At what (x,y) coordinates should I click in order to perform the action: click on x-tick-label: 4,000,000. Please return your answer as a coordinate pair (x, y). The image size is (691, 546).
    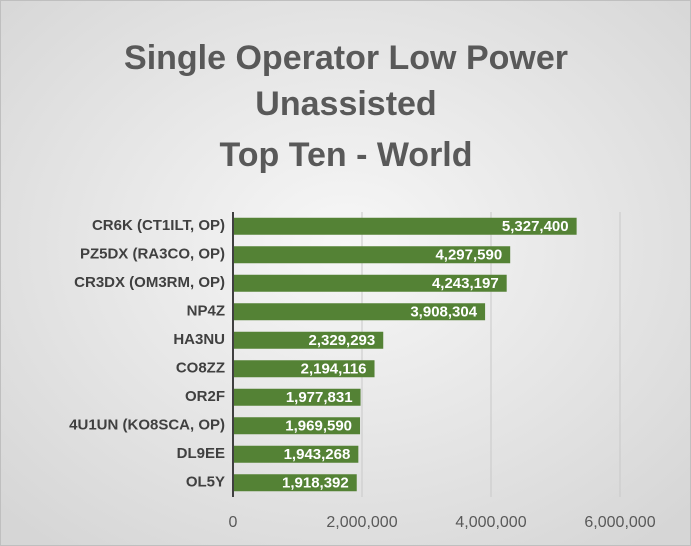
    Looking at the image, I should click on (490, 522).